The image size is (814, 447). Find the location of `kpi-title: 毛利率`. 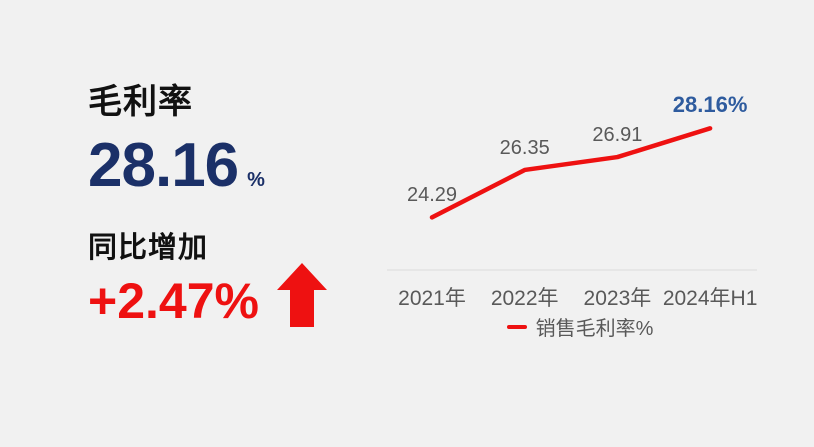

kpi-title: 毛利率 is located at coordinates (140, 102).